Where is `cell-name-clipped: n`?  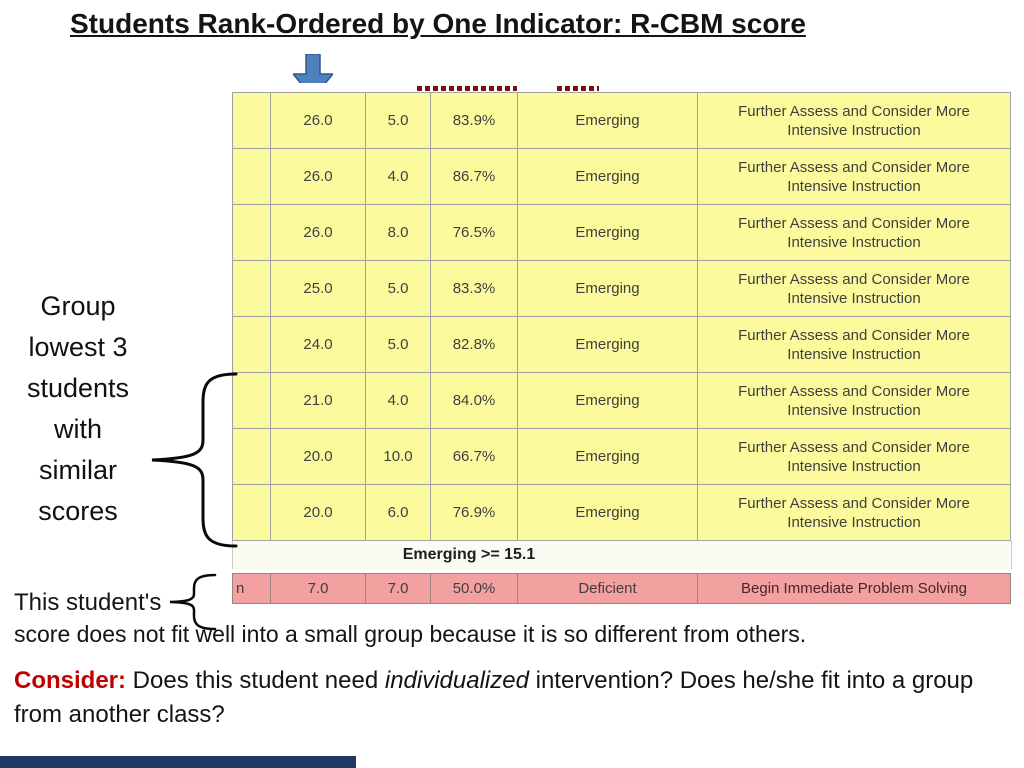
cell-name-clipped: n is located at coordinates (251, 588).